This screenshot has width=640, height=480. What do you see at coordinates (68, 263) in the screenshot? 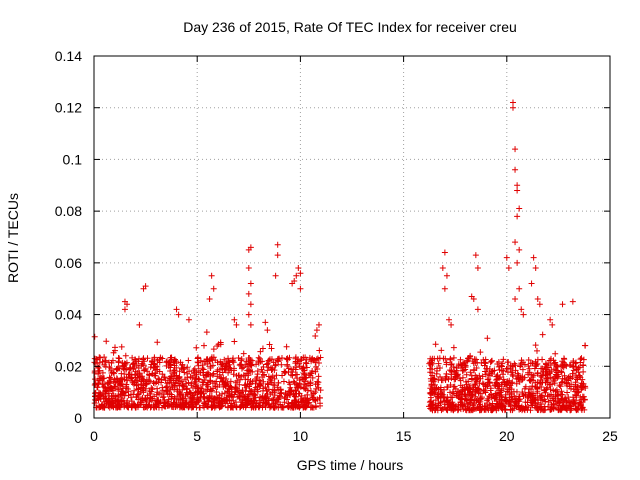
I see `y-tick-label: 0.06` at bounding box center [68, 263].